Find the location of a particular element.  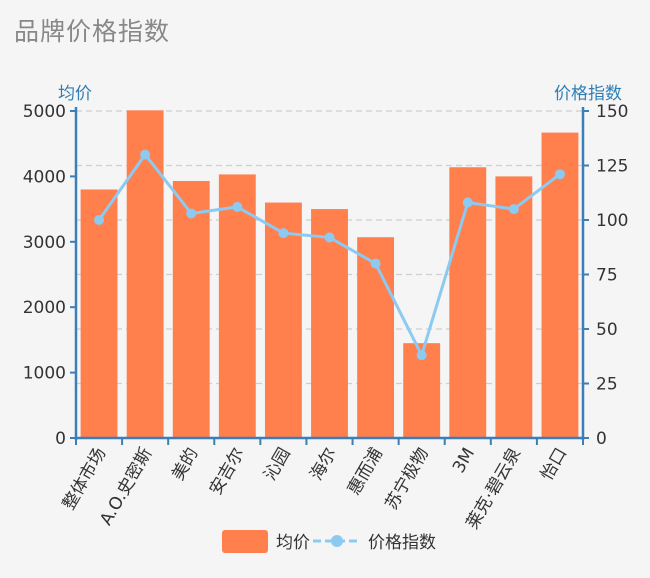

y-right-tick-label: 25 is located at coordinates (607, 385).